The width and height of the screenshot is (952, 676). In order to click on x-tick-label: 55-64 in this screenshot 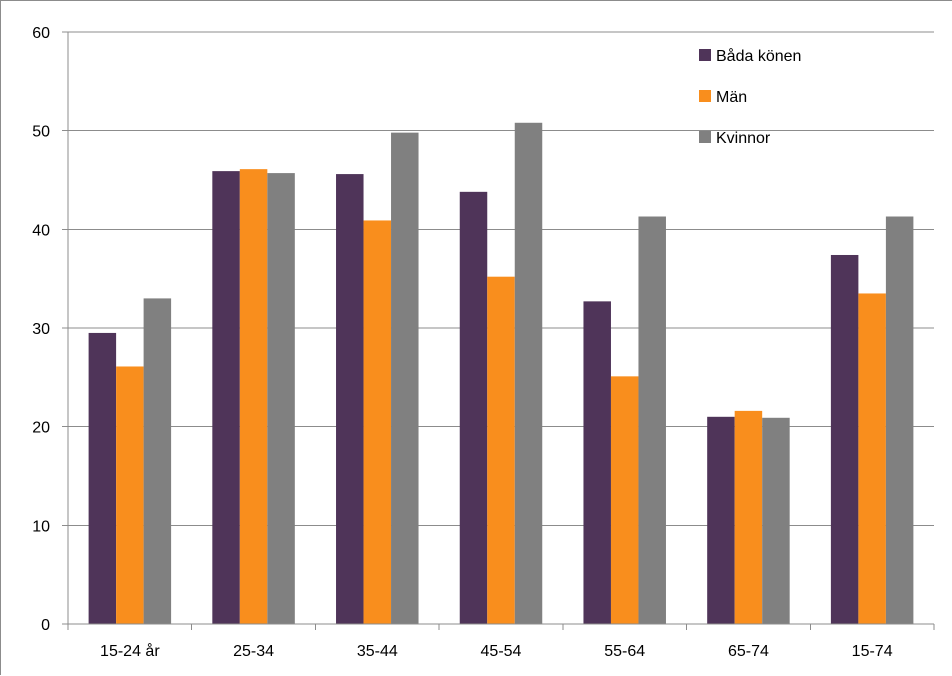, I will do `click(624, 651)`.